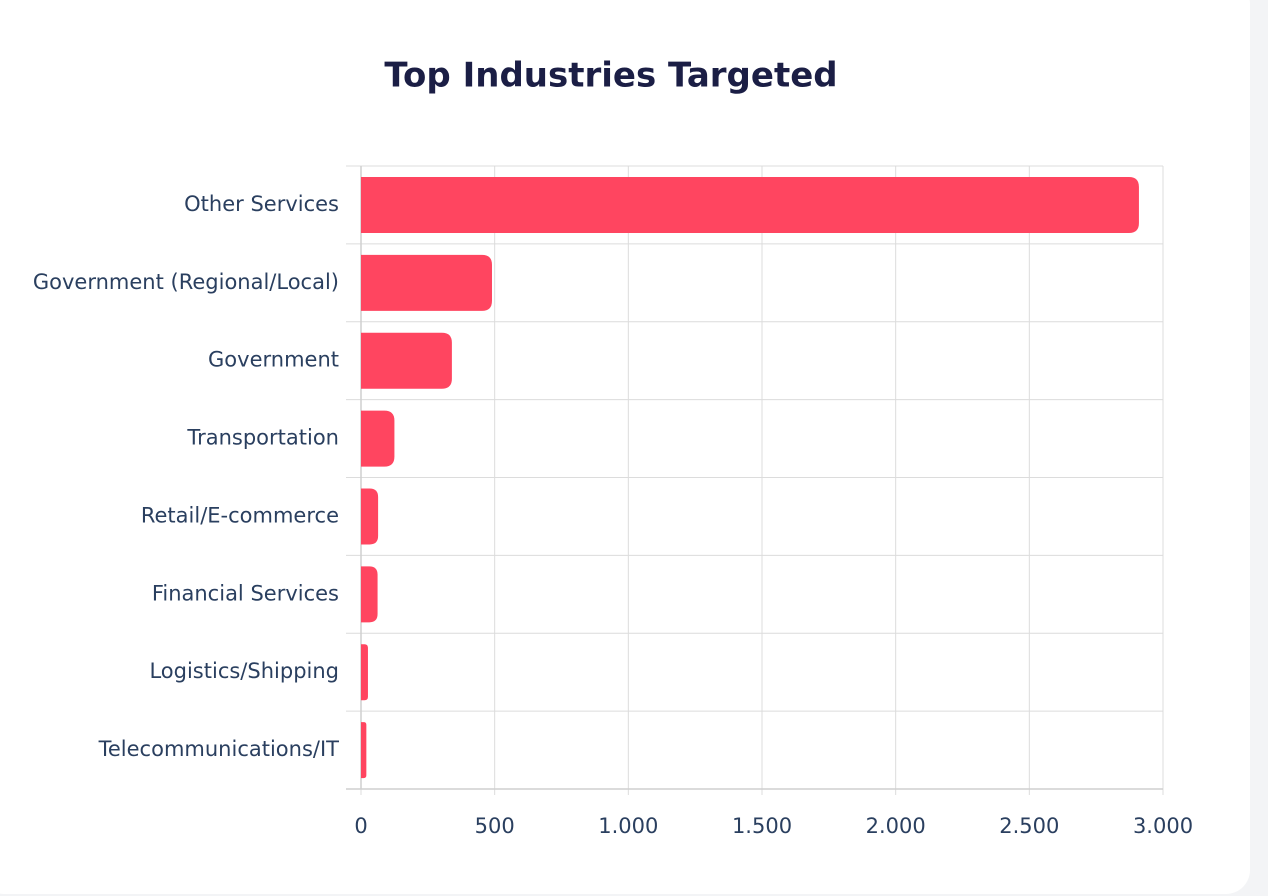 The image size is (1268, 896). What do you see at coordinates (219, 749) in the screenshot?
I see `y-tick-label: Telecommunications/IT` at bounding box center [219, 749].